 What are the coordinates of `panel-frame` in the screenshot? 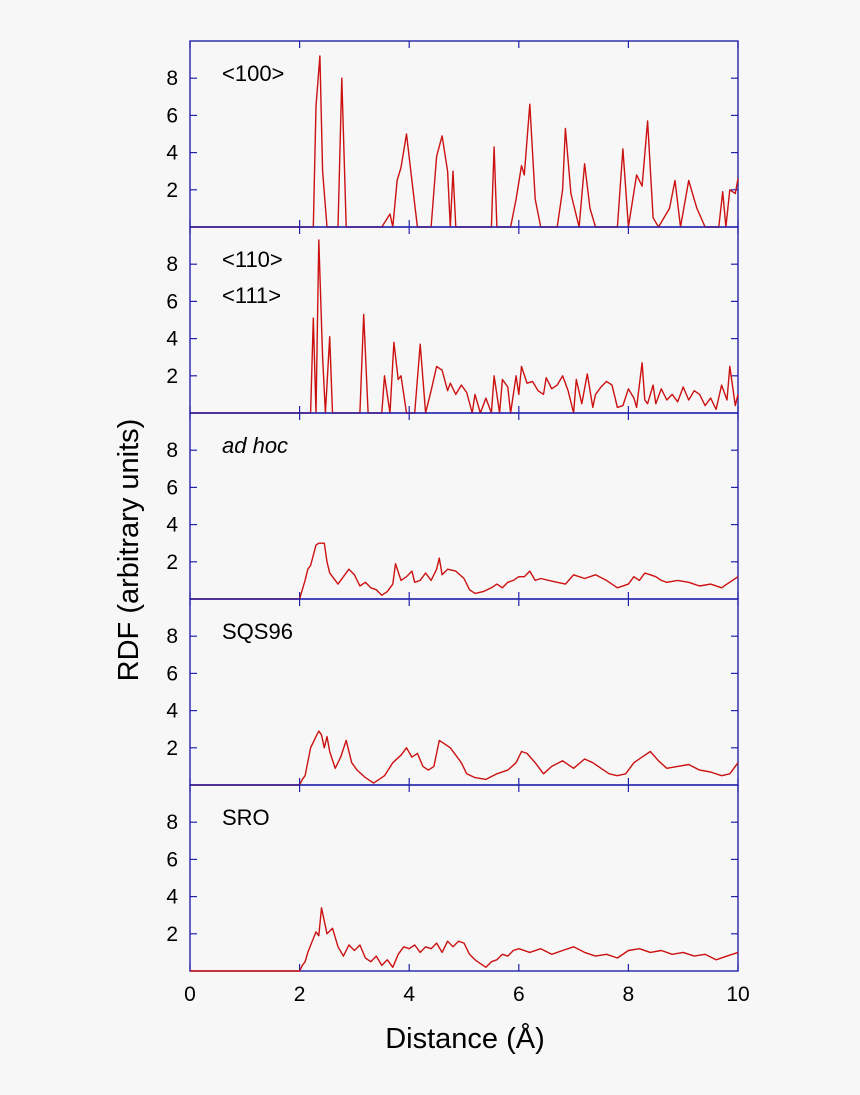 It's located at (464, 878).